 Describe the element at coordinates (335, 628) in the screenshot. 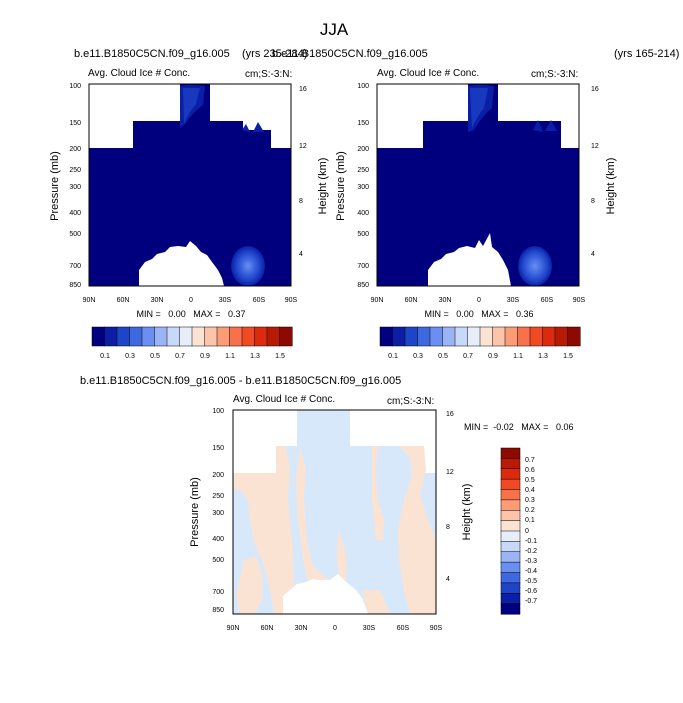

I see `diff-x-ticks: 90N 60N 30N 0 30S 60S 90S` at that location.